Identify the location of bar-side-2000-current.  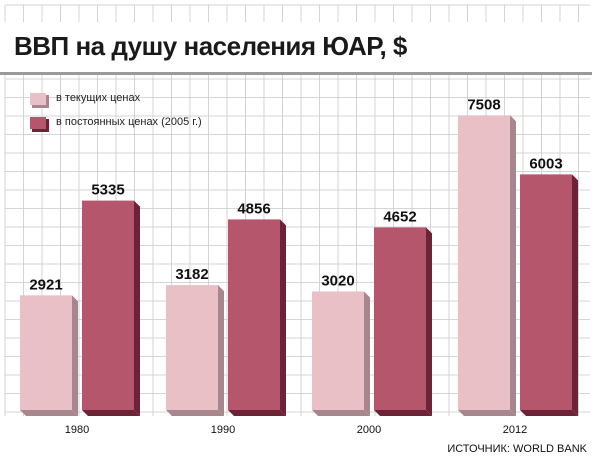
(367, 353).